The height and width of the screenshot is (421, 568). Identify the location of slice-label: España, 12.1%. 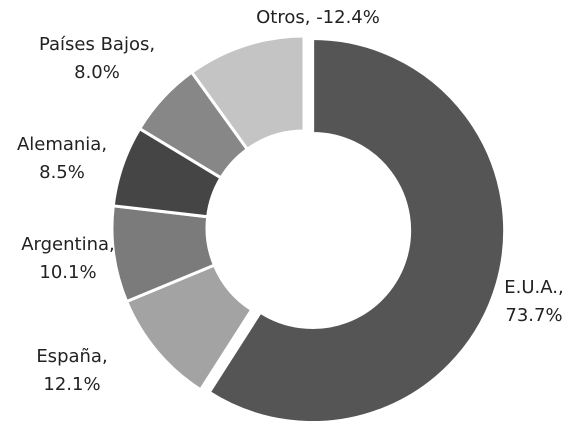
(72, 370).